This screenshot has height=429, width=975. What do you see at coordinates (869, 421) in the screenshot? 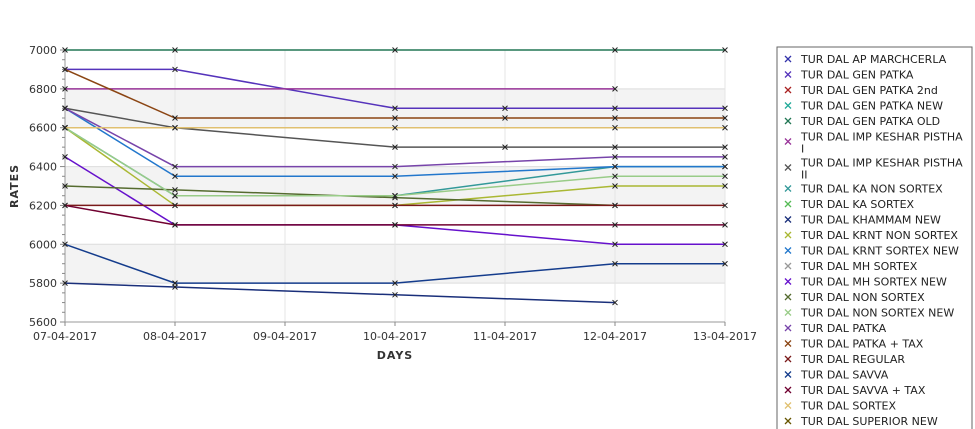
I see `legend-label: TUR DAL SUPERIOR NEW` at bounding box center [869, 421].